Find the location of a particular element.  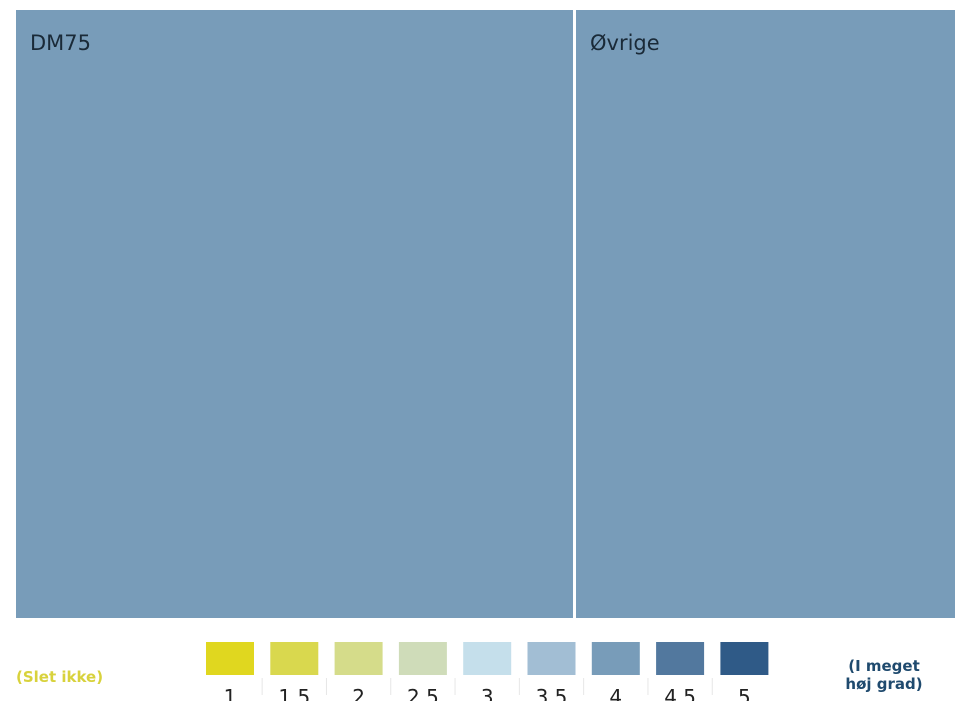

legend-tick-label-6: 4 is located at coordinates (615, 693).